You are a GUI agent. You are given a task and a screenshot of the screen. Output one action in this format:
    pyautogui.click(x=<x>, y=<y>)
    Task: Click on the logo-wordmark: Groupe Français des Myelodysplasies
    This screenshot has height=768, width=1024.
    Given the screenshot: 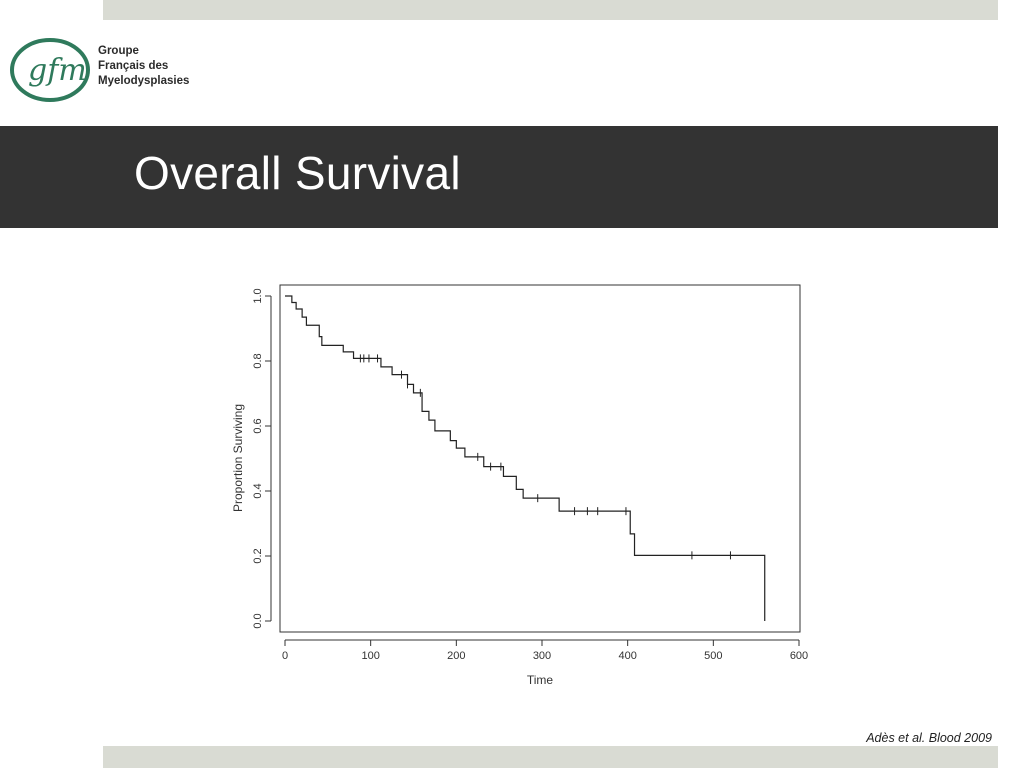 What is the action you would take?
    pyautogui.click(x=143, y=66)
    